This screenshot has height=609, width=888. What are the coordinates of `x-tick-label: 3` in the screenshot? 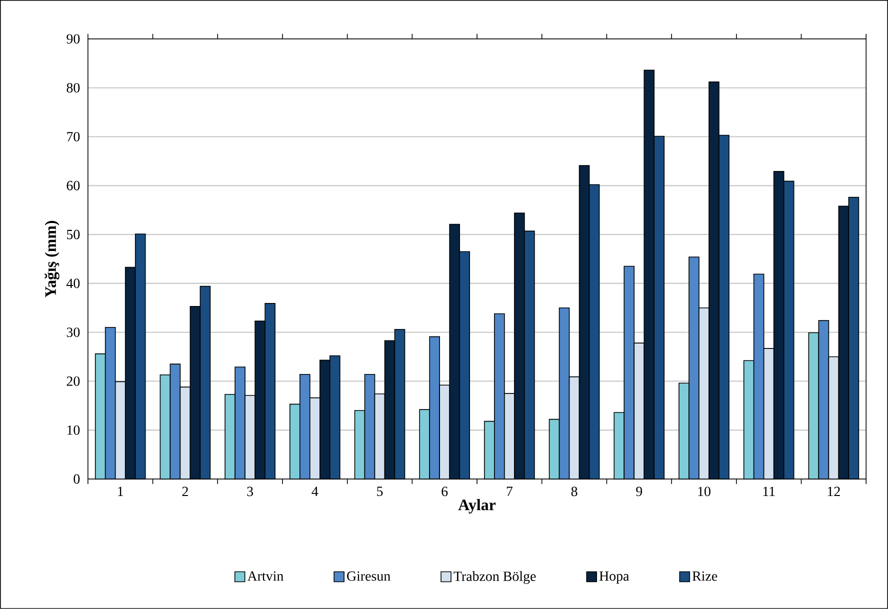 It's located at (250, 491).